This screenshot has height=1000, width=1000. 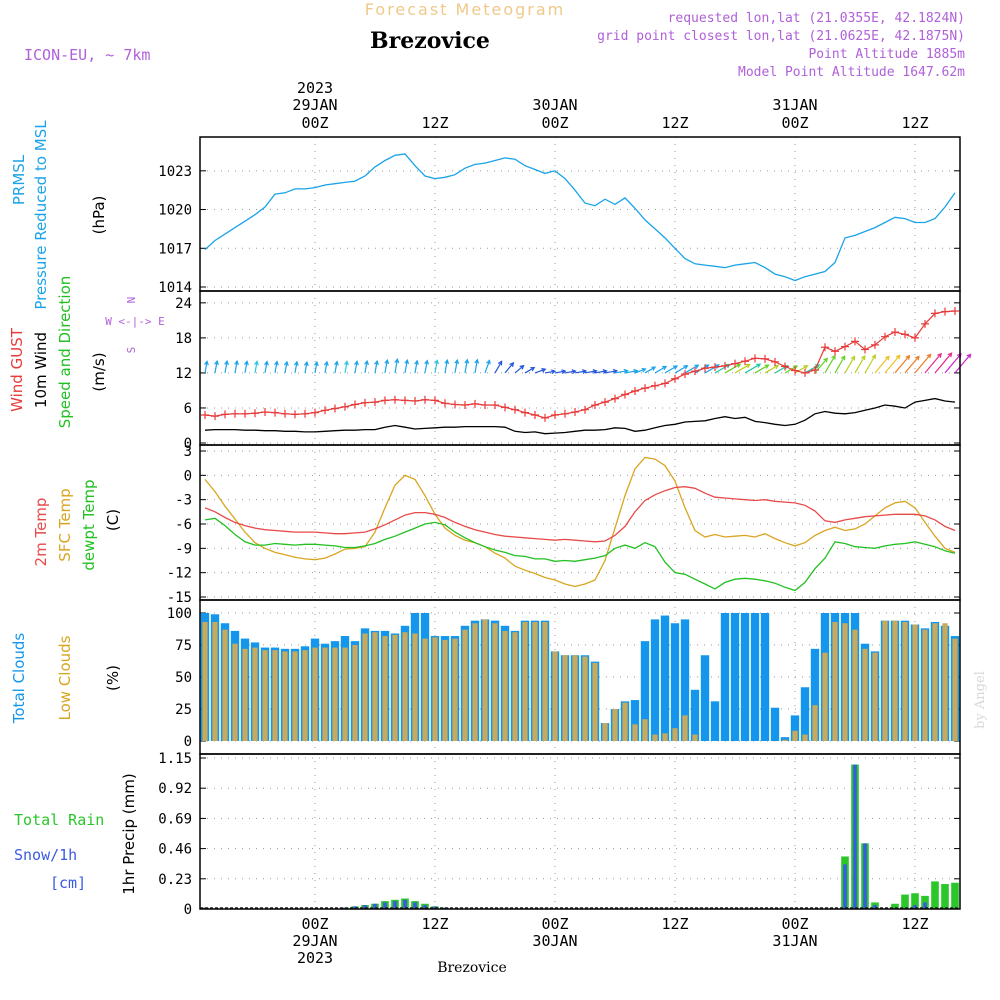 I want to click on bottom-time-label: 00Z, so click(x=794, y=924).